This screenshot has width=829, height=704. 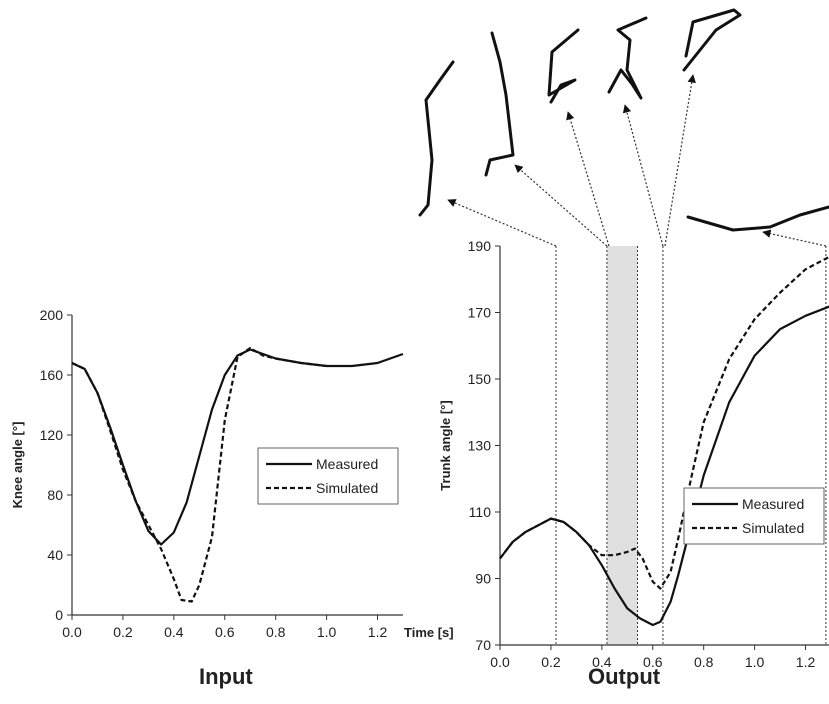 What do you see at coordinates (226, 676) in the screenshot?
I see `caption-input: Input` at bounding box center [226, 676].